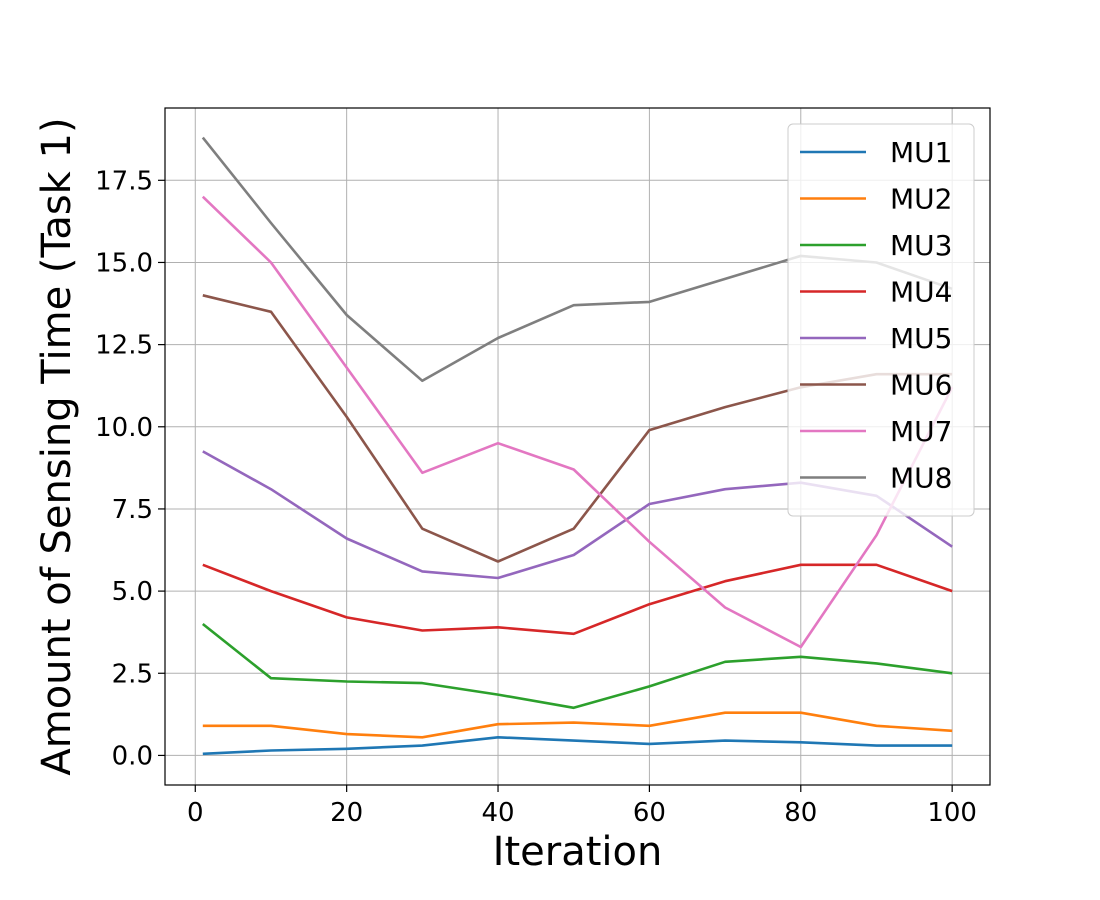 The width and height of the screenshot is (1100, 900). Describe the element at coordinates (346, 813) in the screenshot. I see `x-tick-label: 20` at that location.